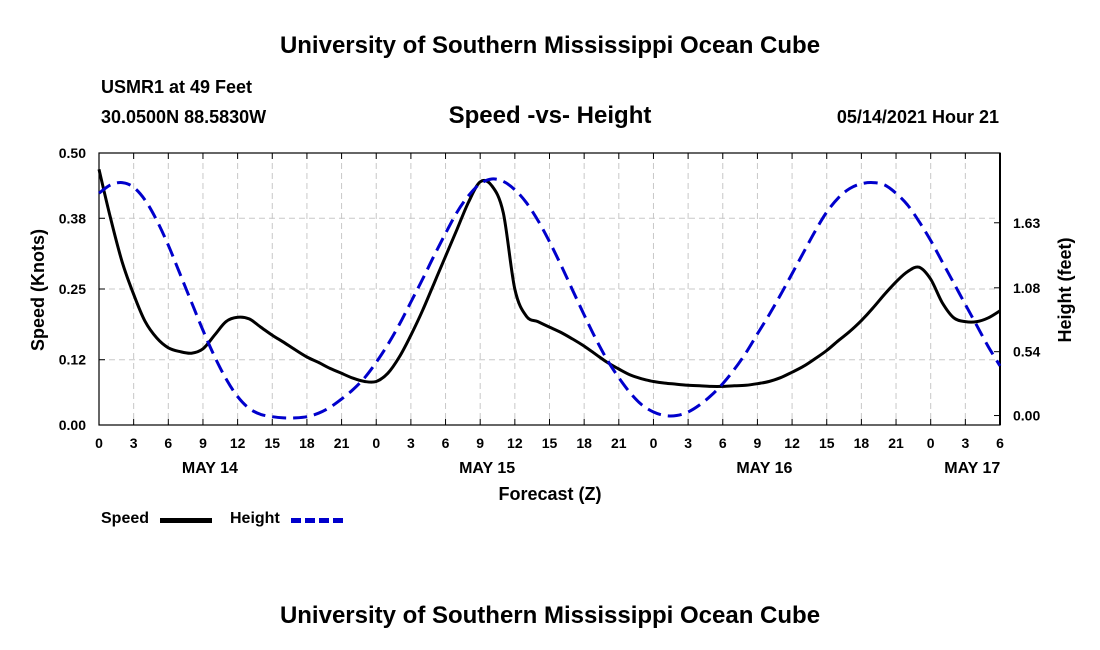 Image resolution: width=1100 pixels, height=650 pixels. I want to click on y-axis-label-left: Speed (Knots), so click(38, 290).